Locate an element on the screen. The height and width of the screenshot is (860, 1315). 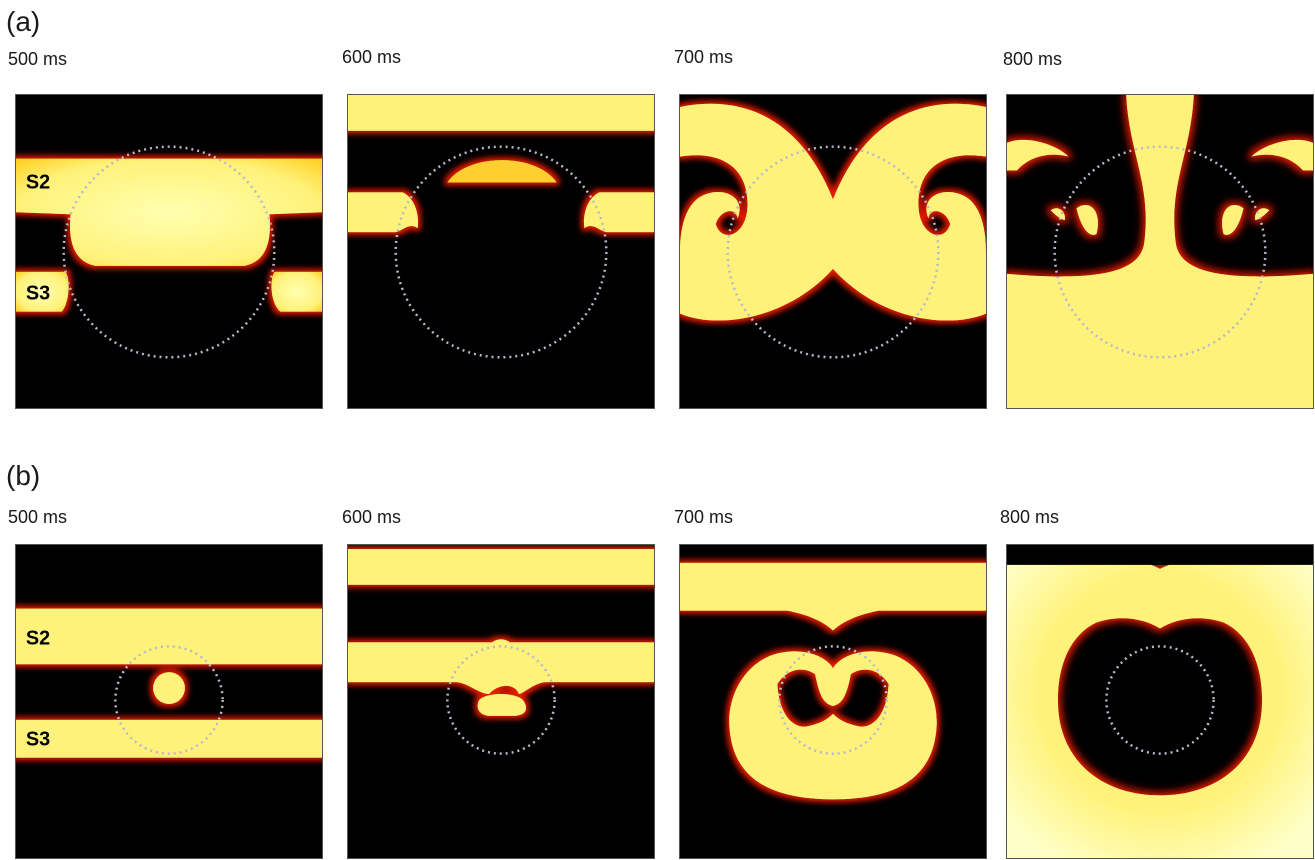
simulation-frame-b-600ms is located at coordinates (501, 701).